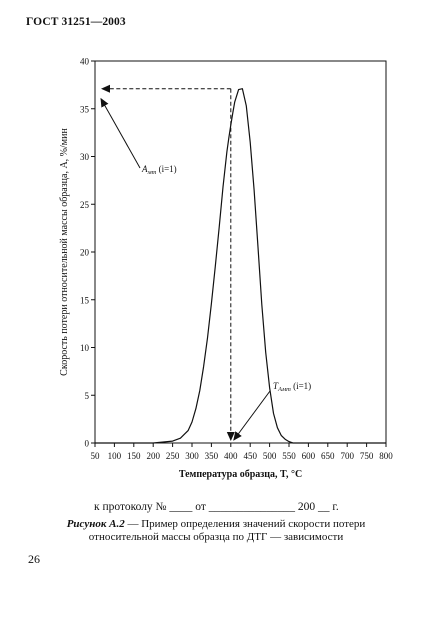  Describe the element at coordinates (87, 444) in the screenshot. I see `y-tick-label: 0` at that location.